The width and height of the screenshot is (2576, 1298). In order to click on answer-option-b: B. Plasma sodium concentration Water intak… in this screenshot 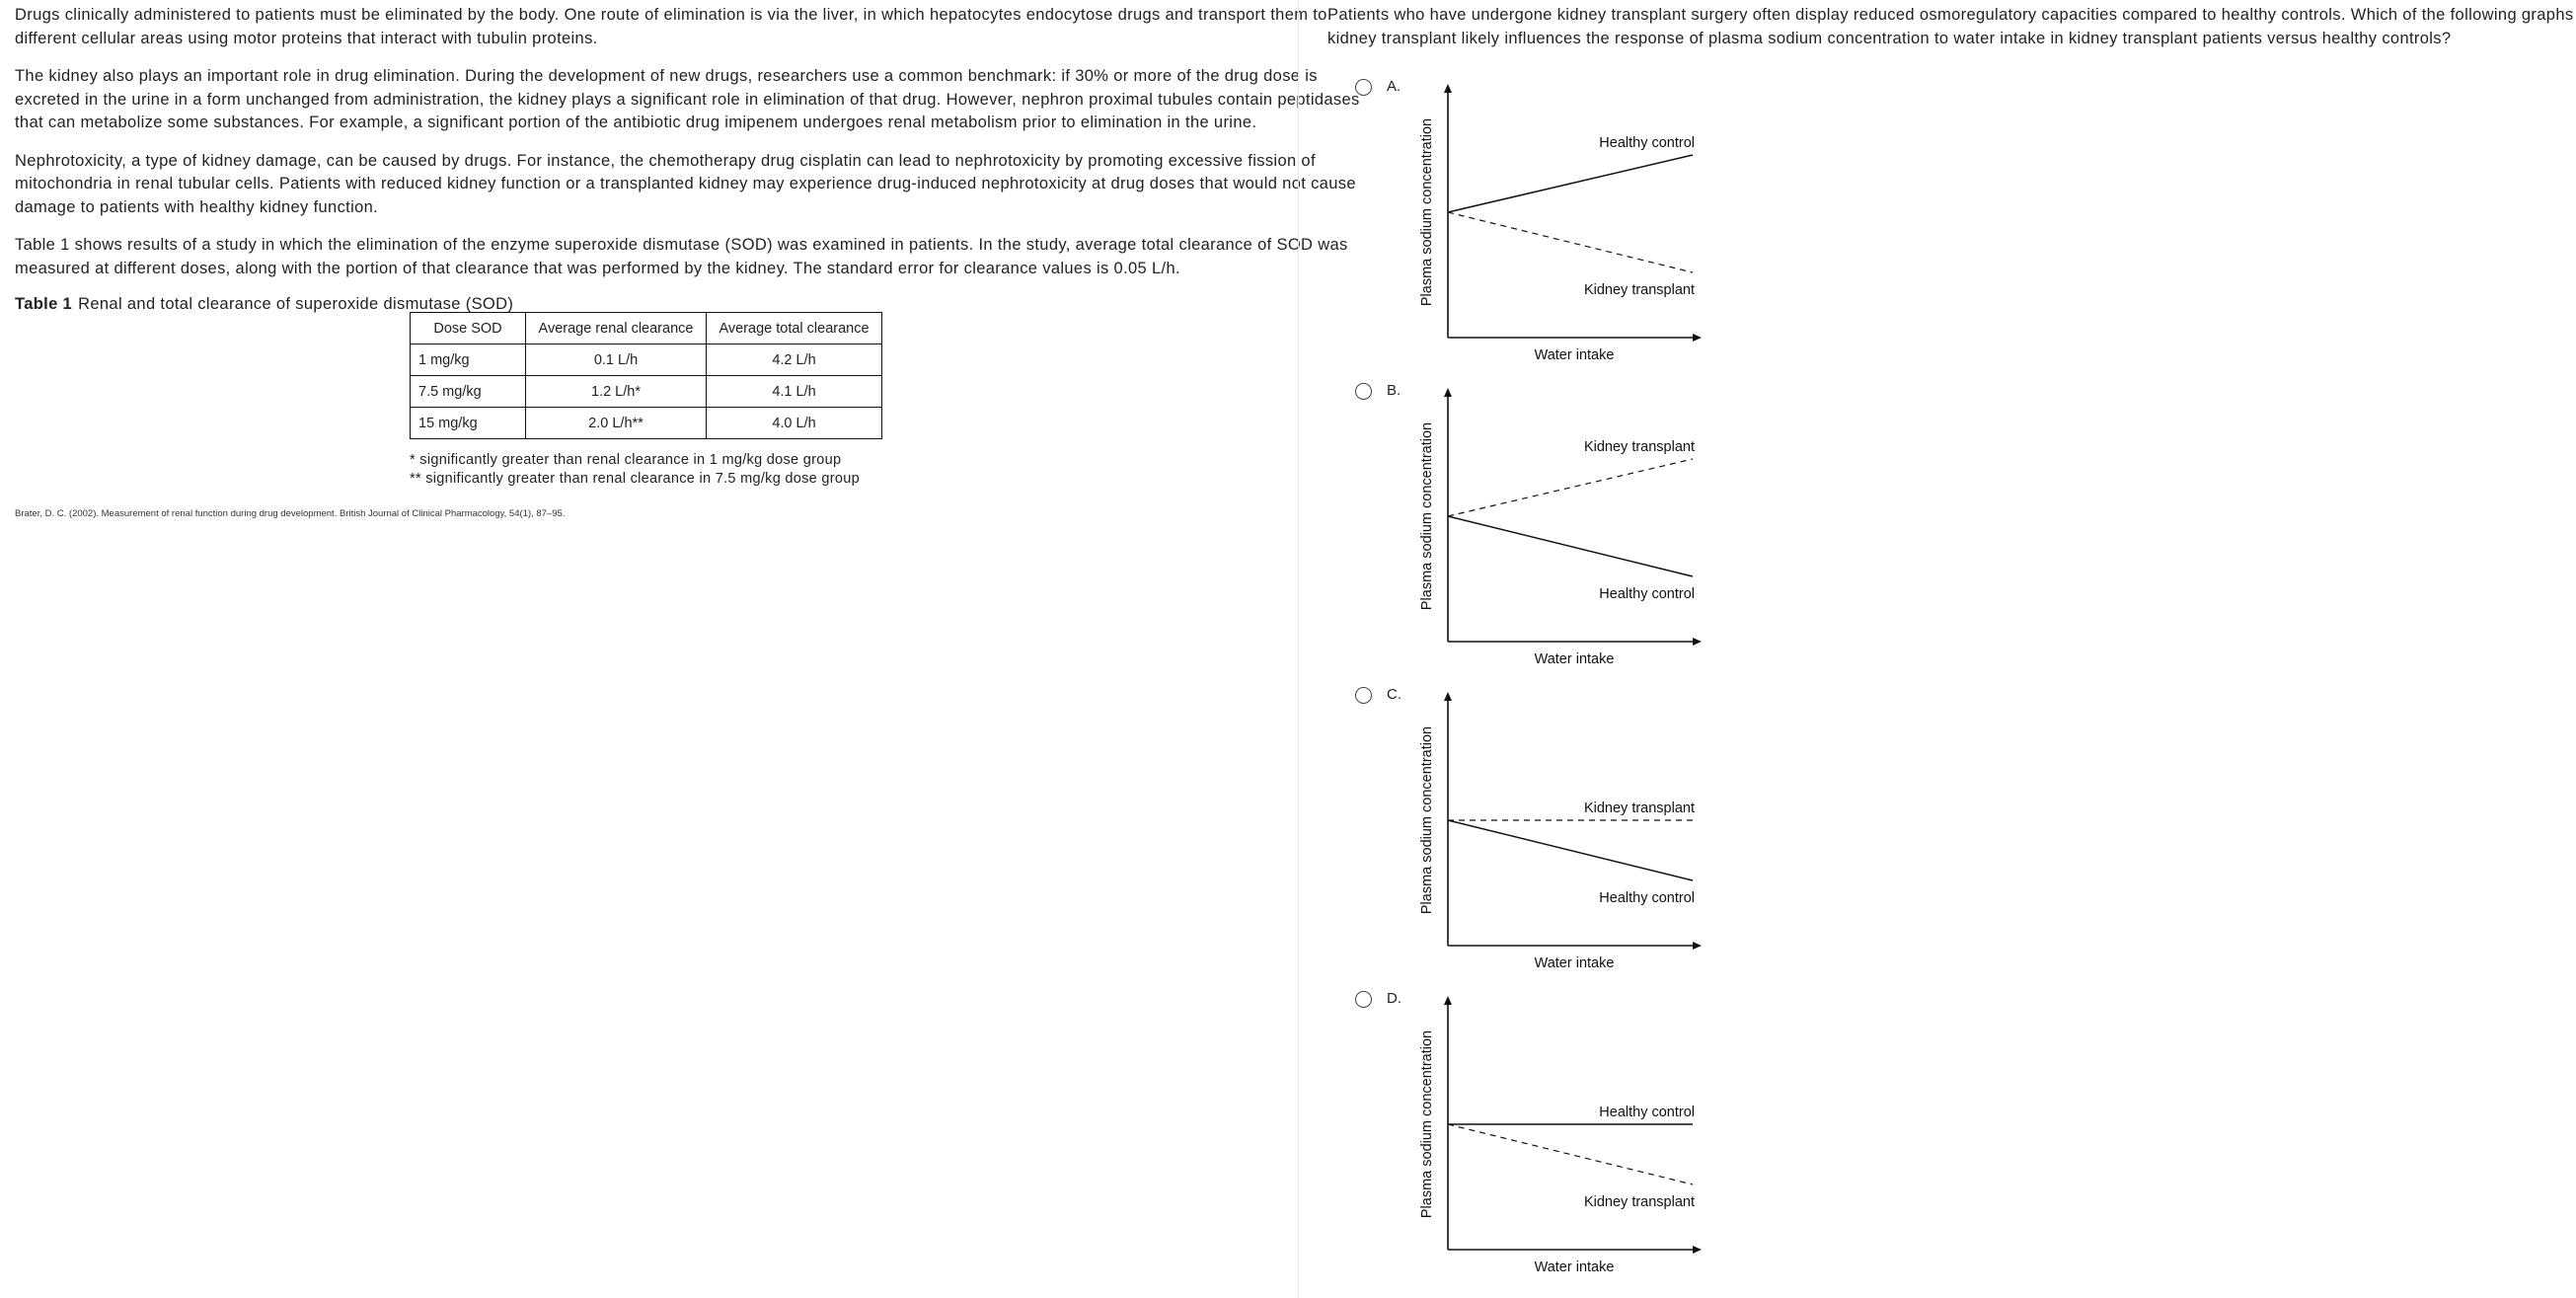, I will do `click(1549, 529)`.